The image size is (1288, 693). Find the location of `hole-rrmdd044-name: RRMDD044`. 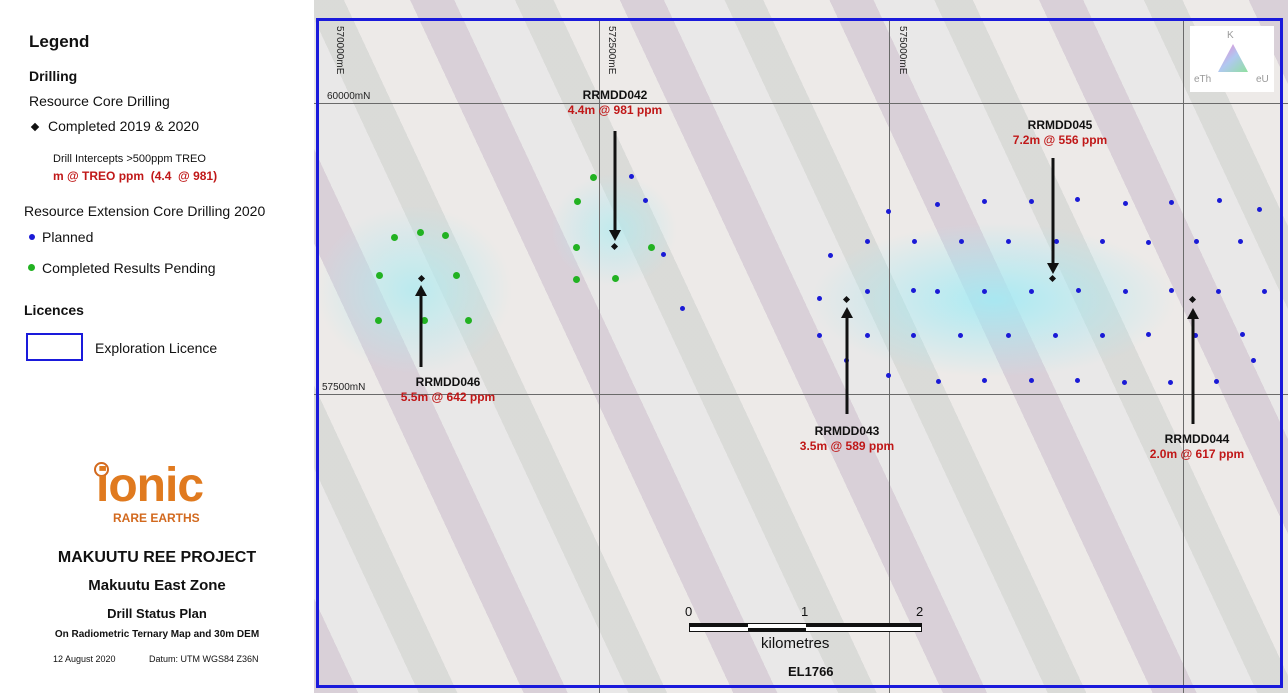

hole-rrmdd044-name: RRMDD044 is located at coordinates (1197, 439).